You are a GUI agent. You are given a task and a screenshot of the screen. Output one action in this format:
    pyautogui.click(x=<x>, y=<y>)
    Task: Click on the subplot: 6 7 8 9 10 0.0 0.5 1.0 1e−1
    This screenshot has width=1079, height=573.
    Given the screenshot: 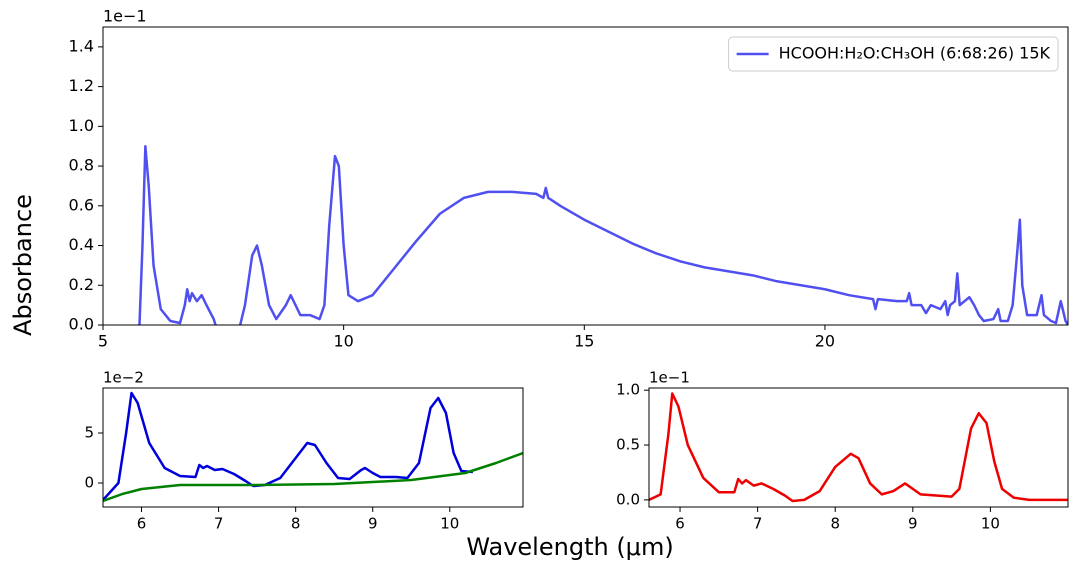 What is the action you would take?
    pyautogui.click(x=842, y=451)
    